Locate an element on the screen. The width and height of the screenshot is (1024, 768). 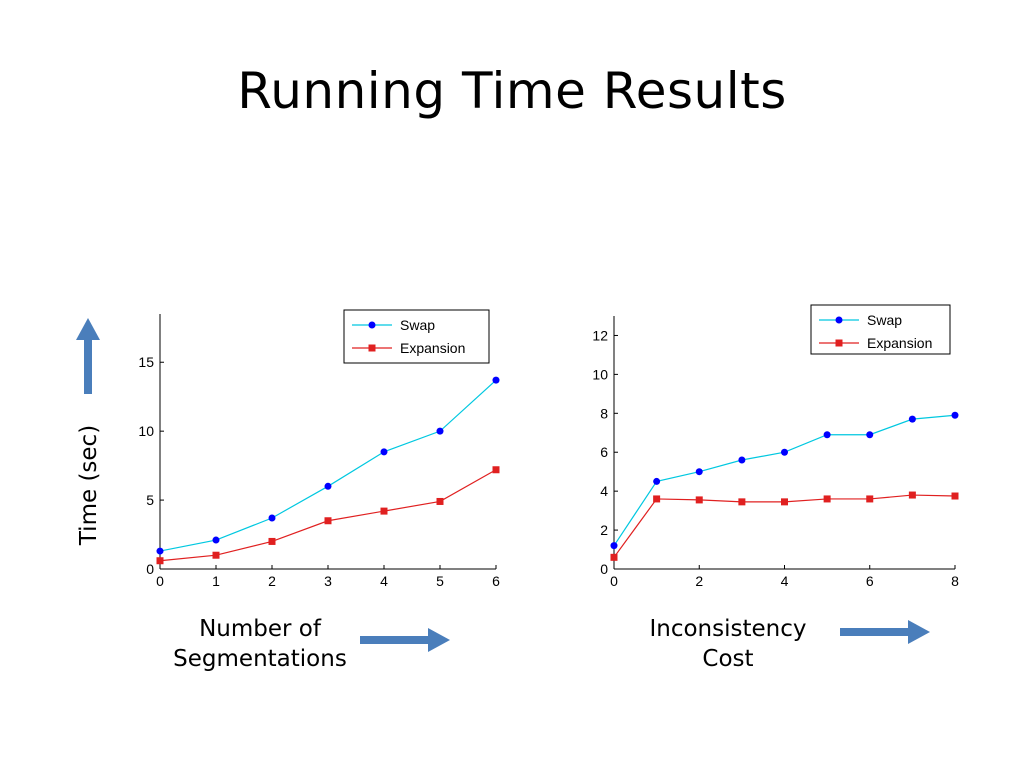
caption-left-line-2: Segmentations is located at coordinates (260, 659).